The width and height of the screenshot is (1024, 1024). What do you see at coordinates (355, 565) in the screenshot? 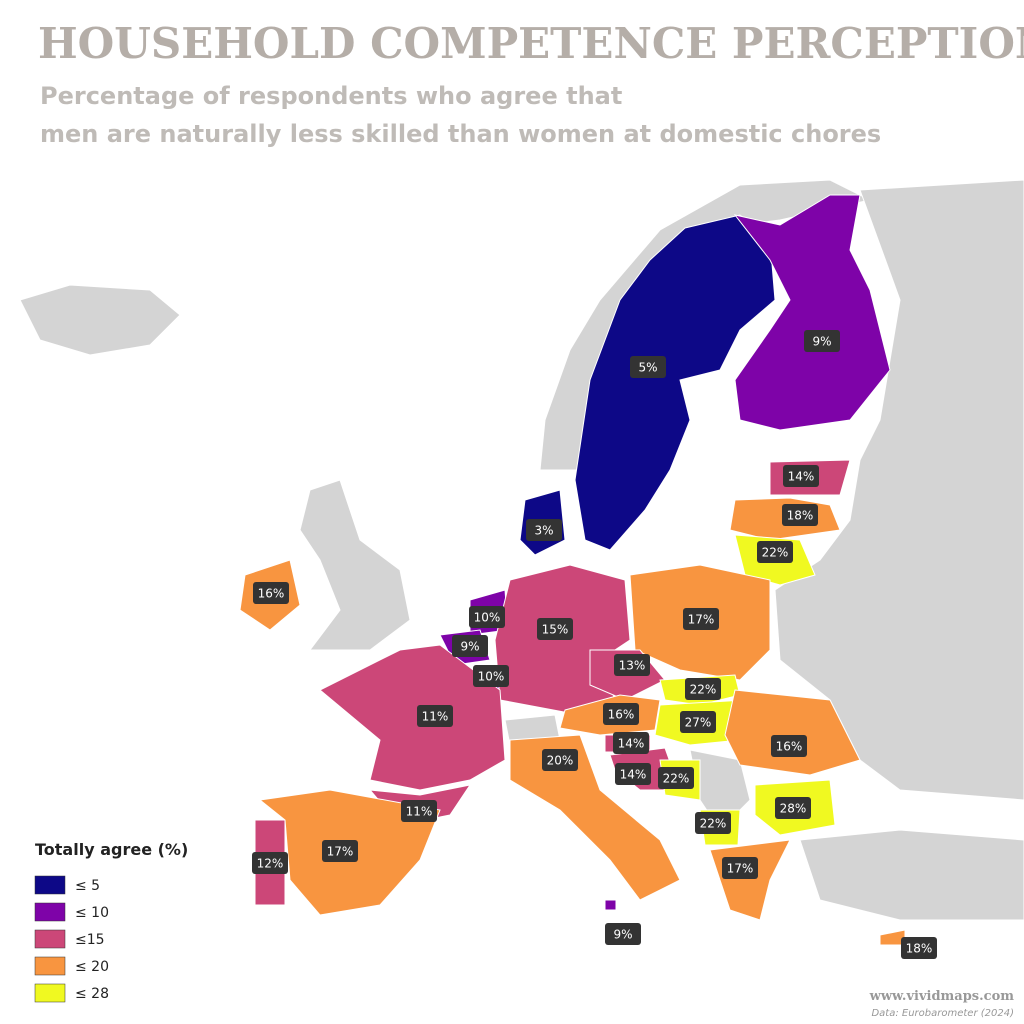
I see `uk` at bounding box center [355, 565].